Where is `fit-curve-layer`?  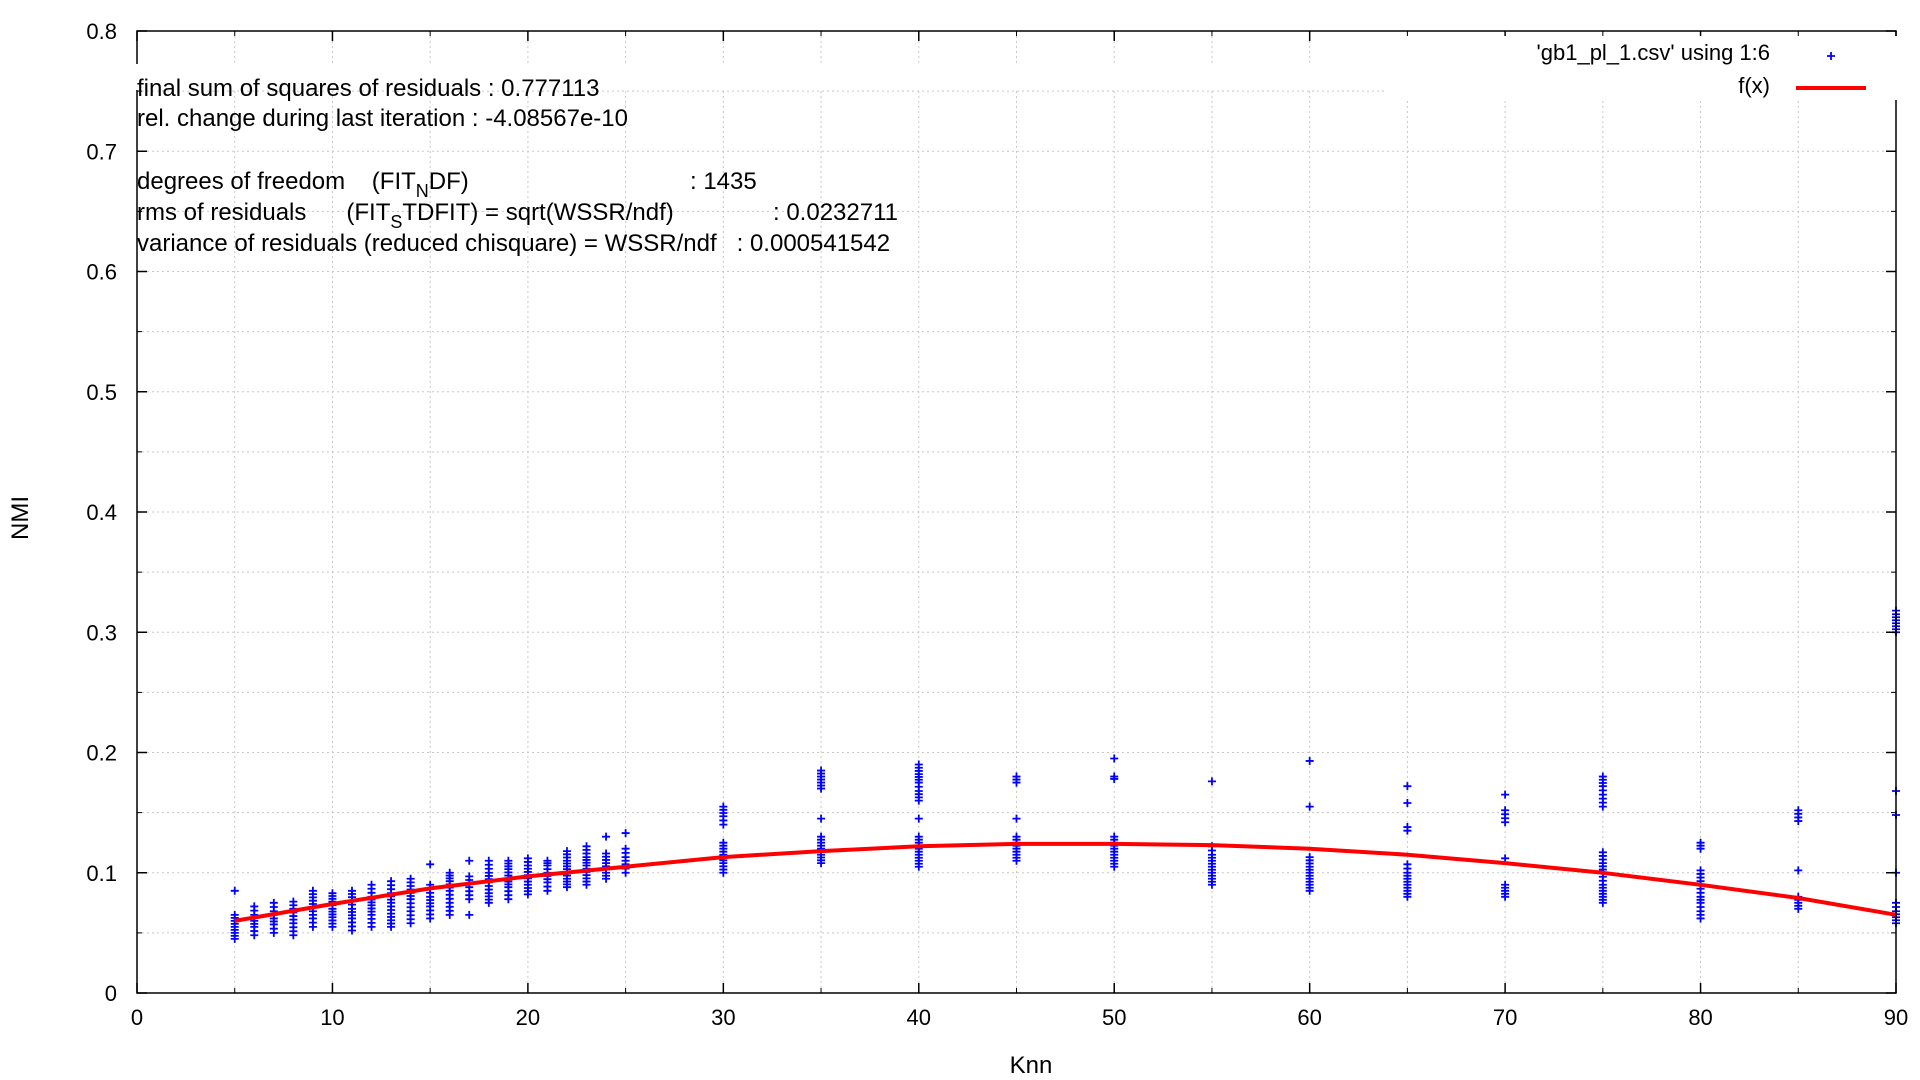
fit-curve-layer is located at coordinates (1065, 882).